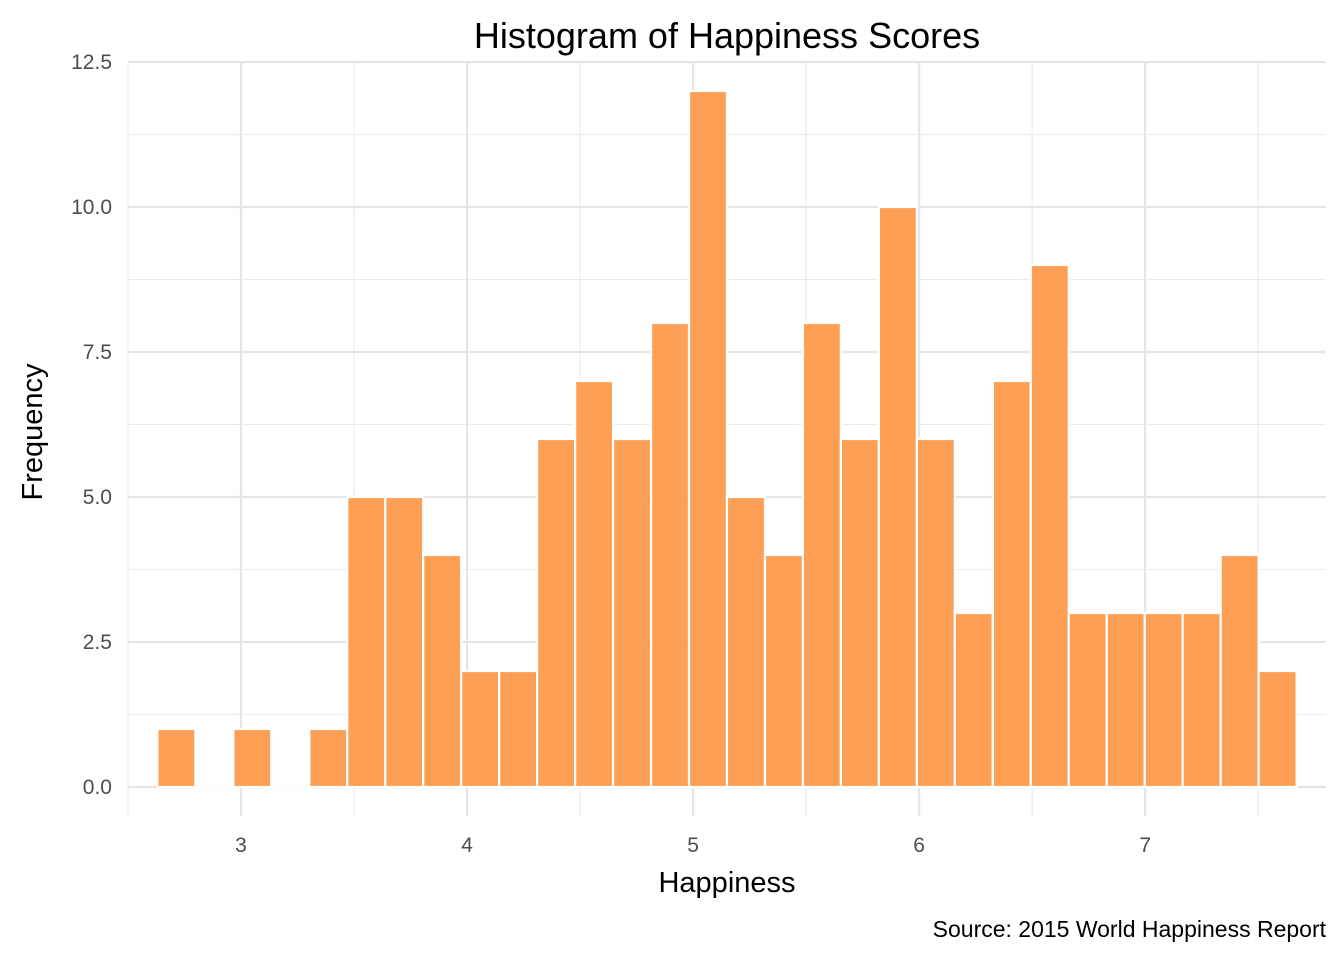  What do you see at coordinates (97, 642) in the screenshot?
I see `y-tick-label: 2.5` at bounding box center [97, 642].